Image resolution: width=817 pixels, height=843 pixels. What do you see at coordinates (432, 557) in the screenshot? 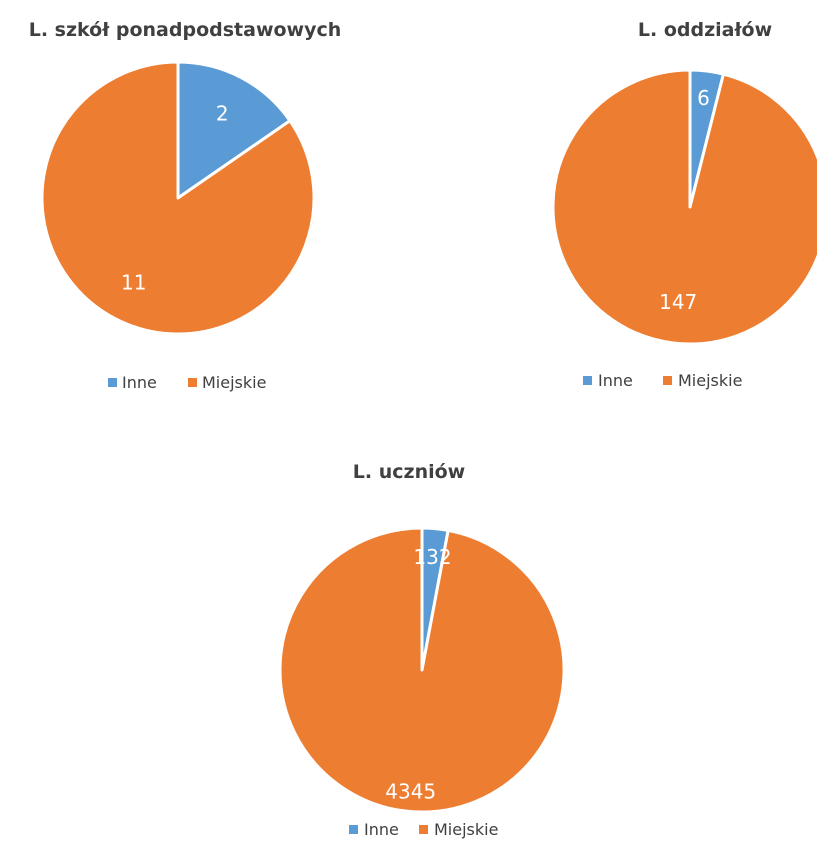
I see `data-label-inne: 132` at bounding box center [432, 557].